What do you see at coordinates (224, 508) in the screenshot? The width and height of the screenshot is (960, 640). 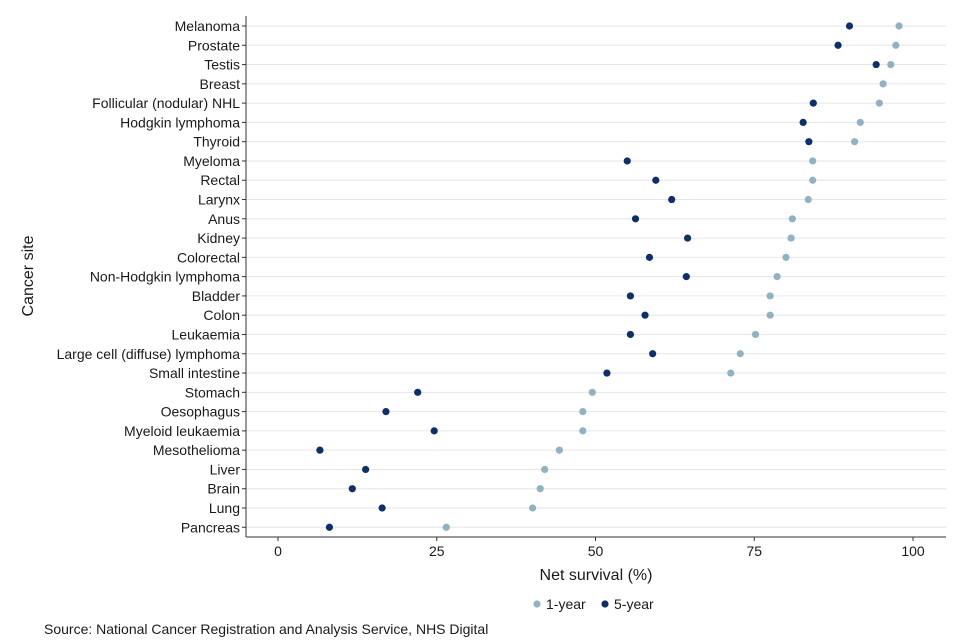 I see `y-tick-label: Lung` at bounding box center [224, 508].